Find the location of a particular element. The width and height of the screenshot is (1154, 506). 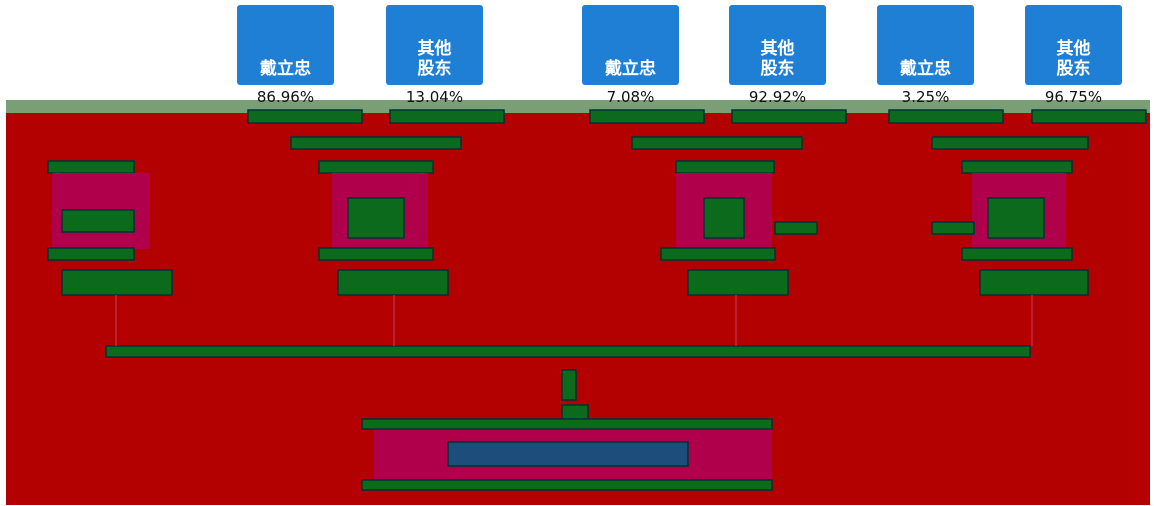

holder-percent: 96.75% is located at coordinates (1073, 97).